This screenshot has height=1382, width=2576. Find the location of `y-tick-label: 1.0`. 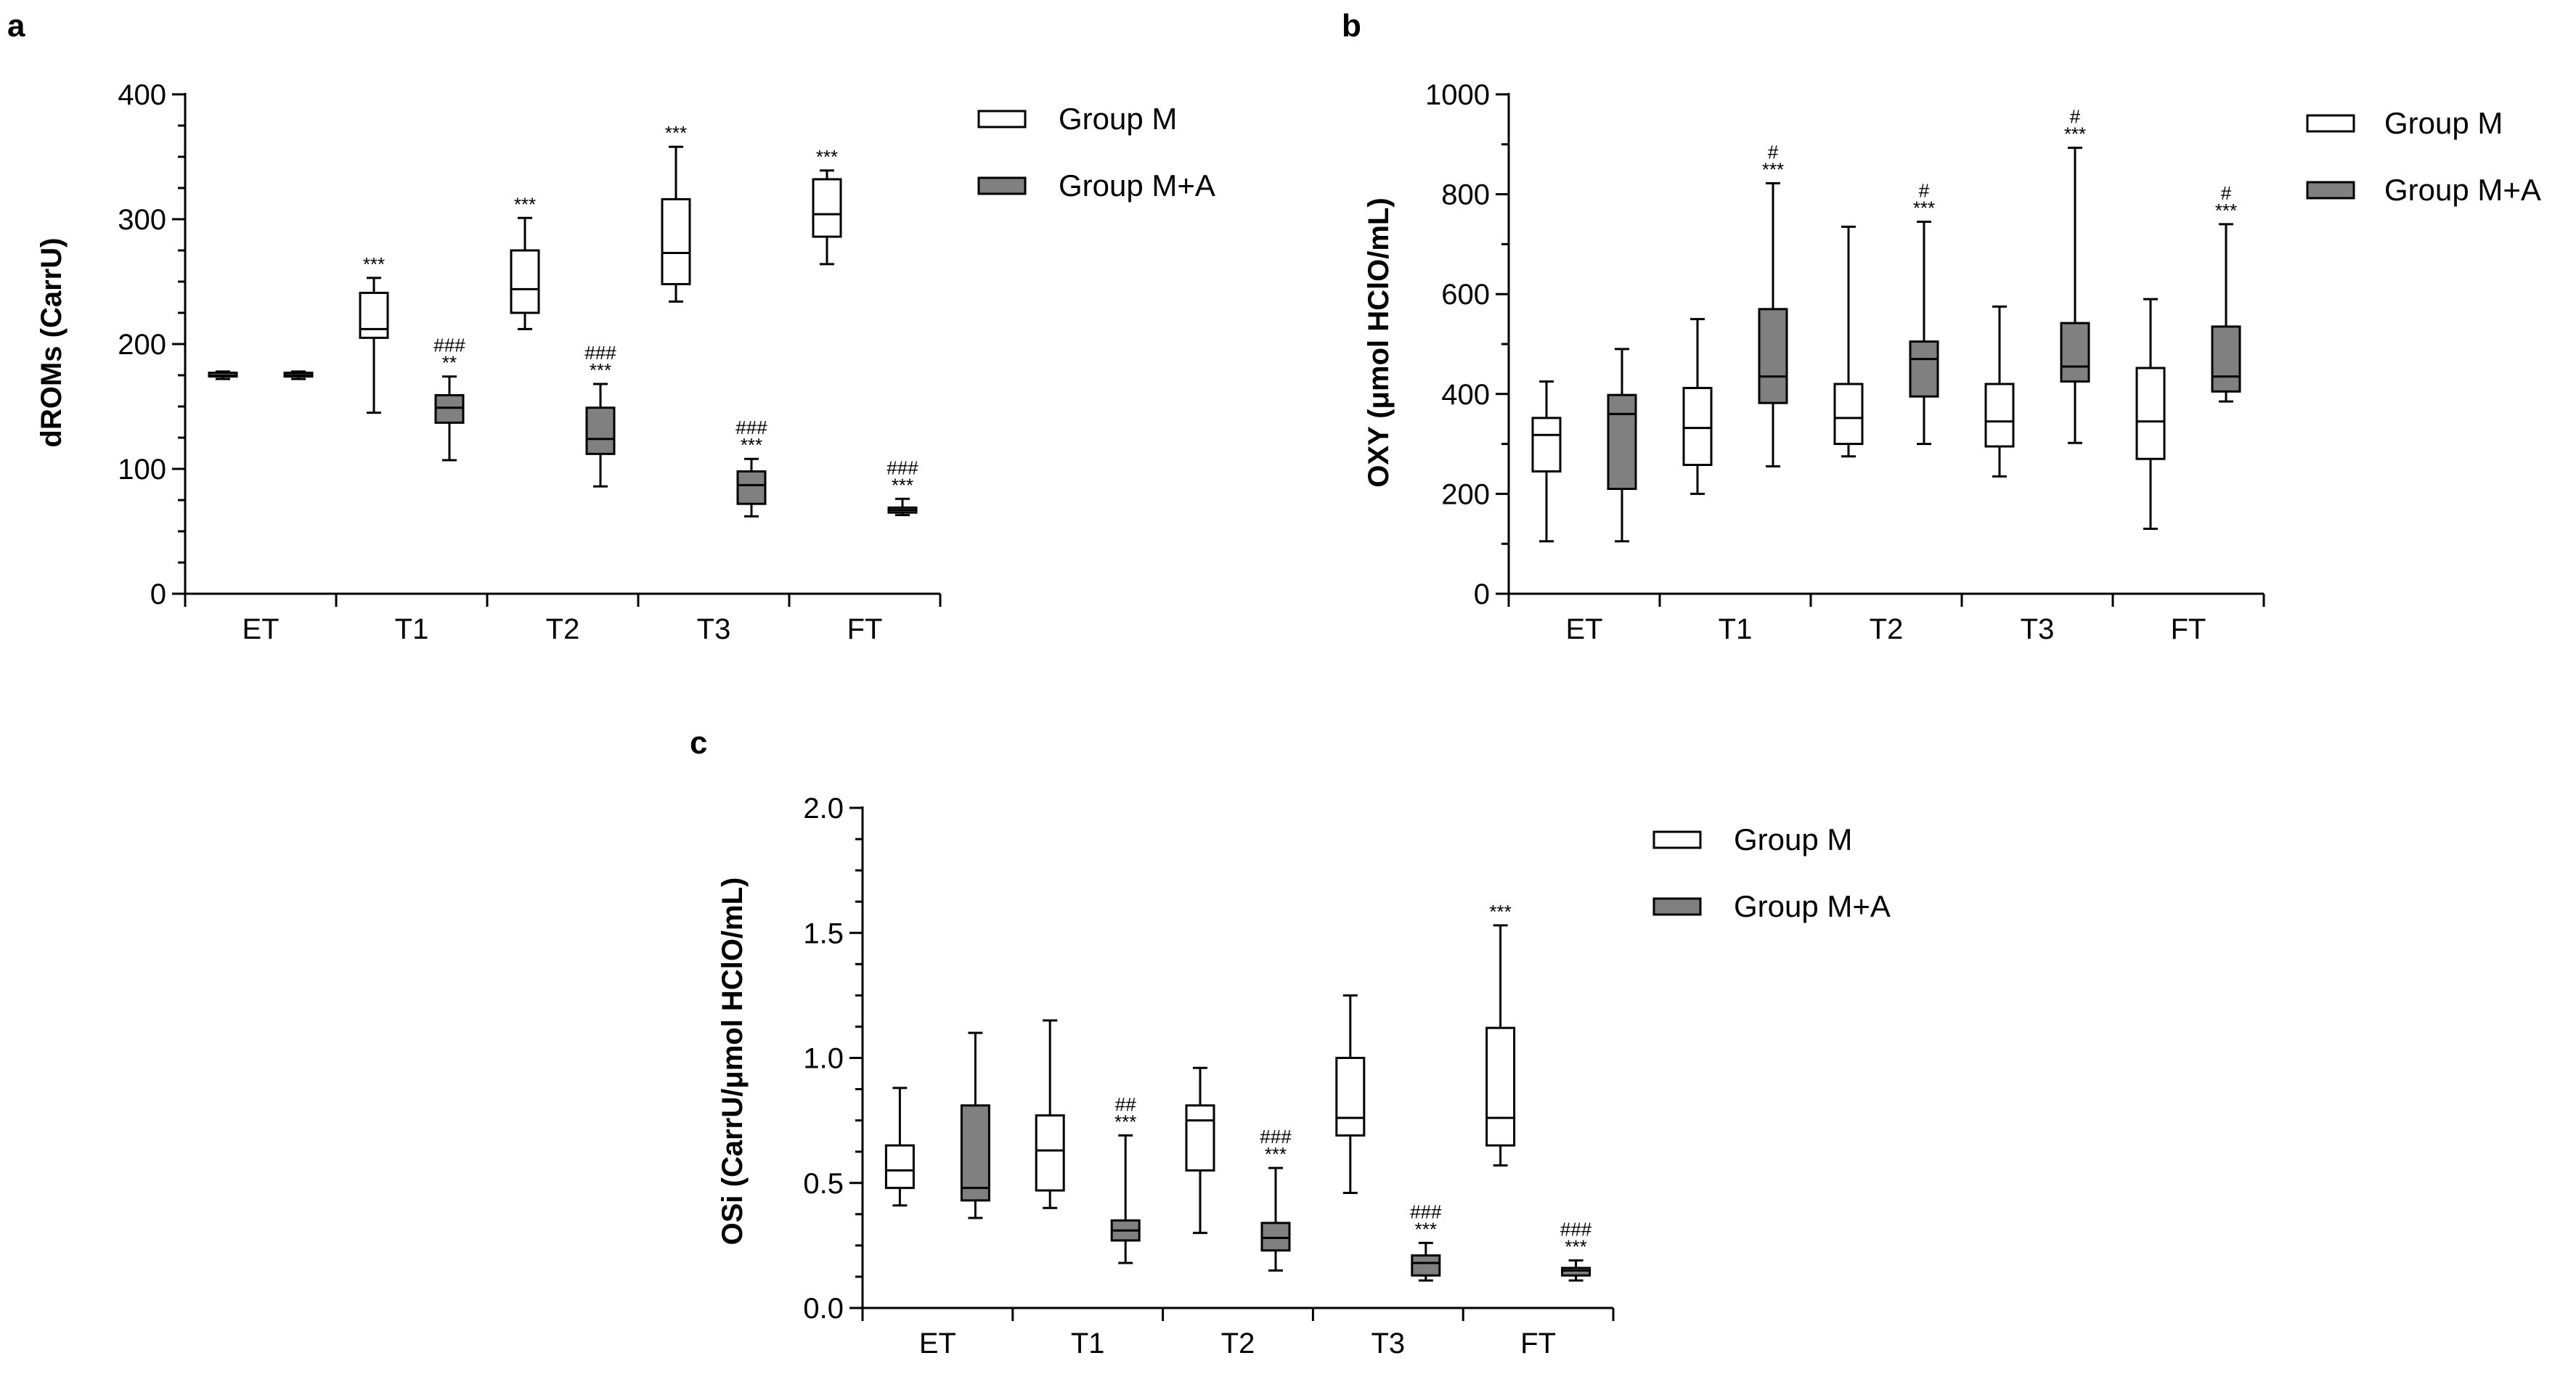

y-tick-label: 1.0 is located at coordinates (823, 1059).